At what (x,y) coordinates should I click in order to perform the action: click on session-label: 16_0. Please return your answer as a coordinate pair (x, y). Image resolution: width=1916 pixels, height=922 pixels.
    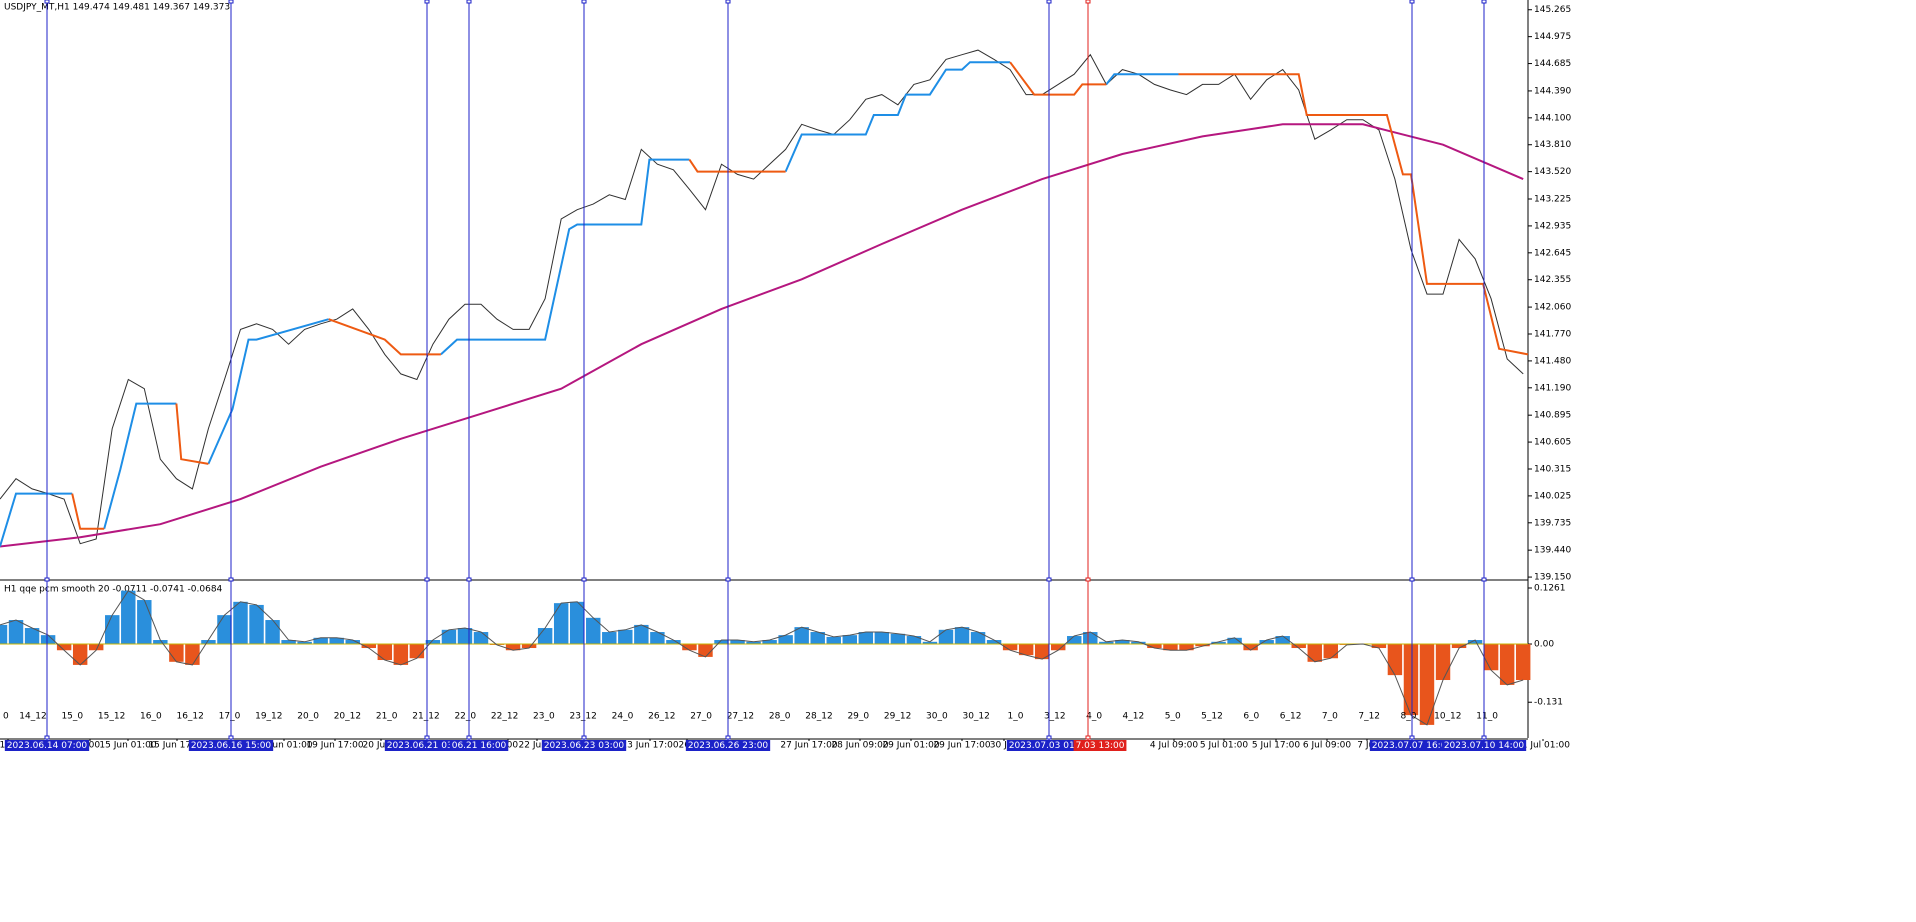
    Looking at the image, I should click on (151, 717).